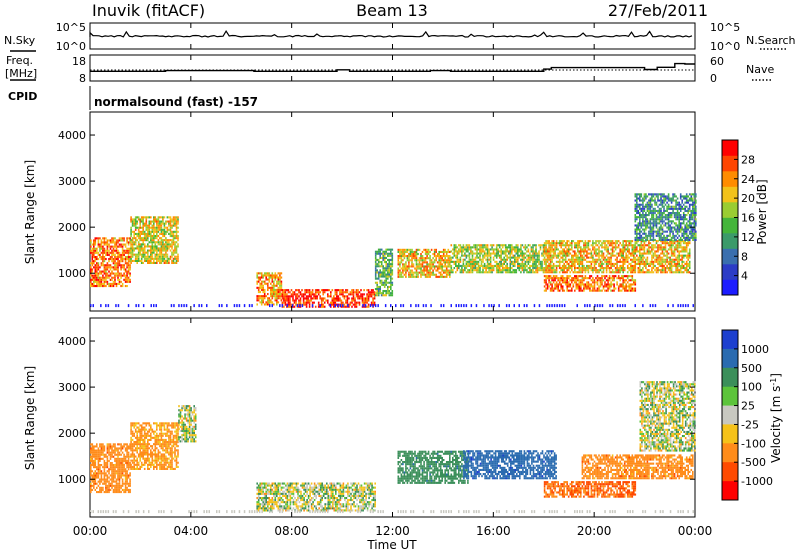  What do you see at coordinates (753, 443) in the screenshot?
I see `colorbar-tick-label: -100` at bounding box center [753, 443].